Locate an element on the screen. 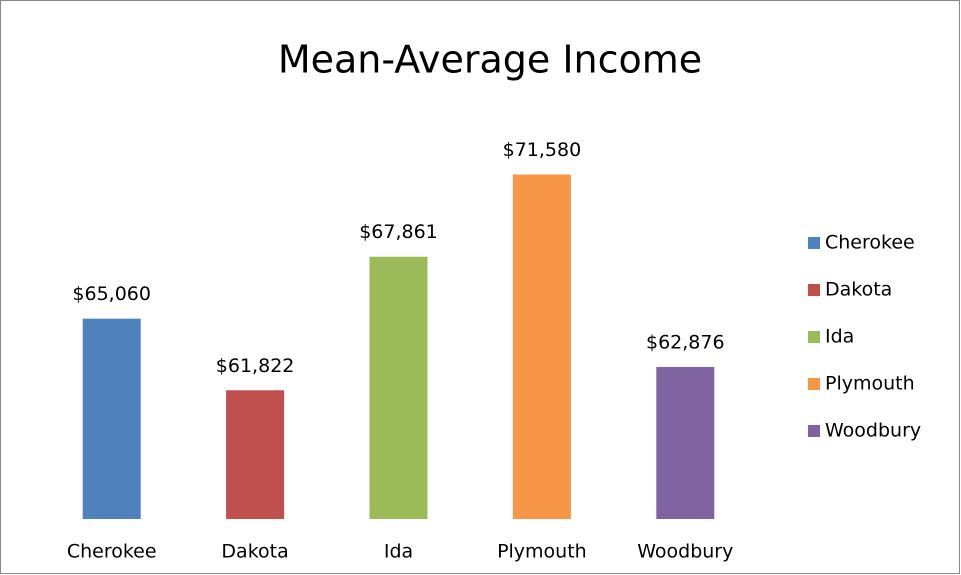  legend-label: Ida is located at coordinates (839, 337).